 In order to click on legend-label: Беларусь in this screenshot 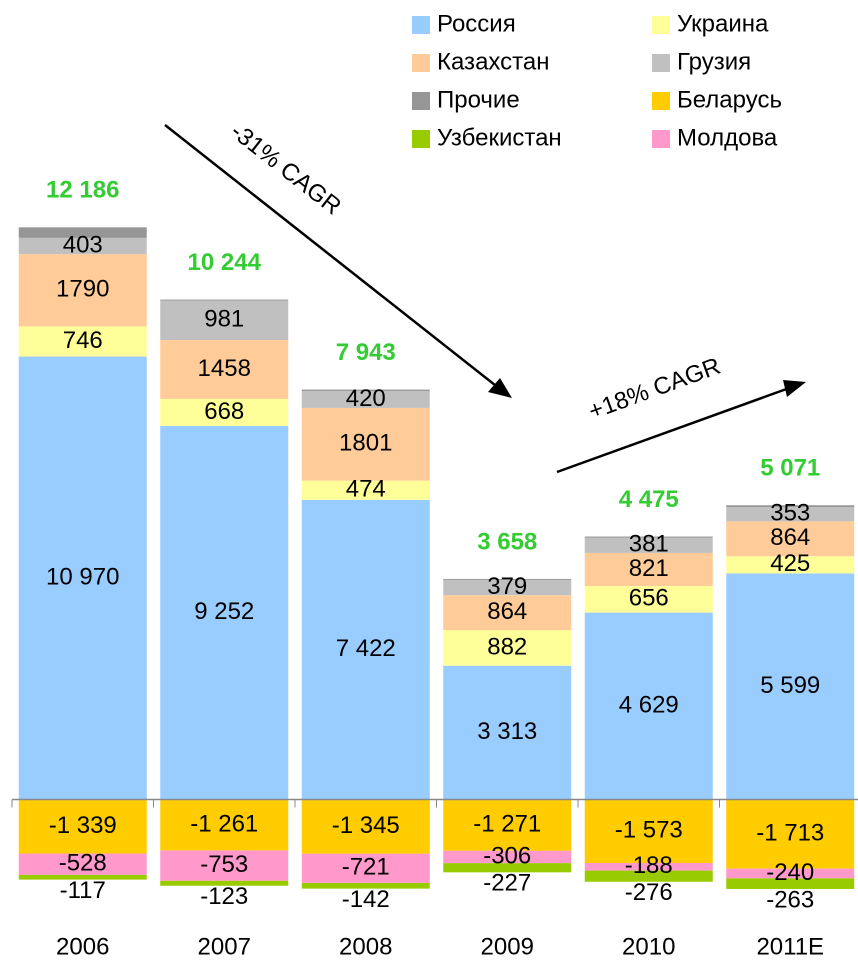, I will do `click(729, 99)`.